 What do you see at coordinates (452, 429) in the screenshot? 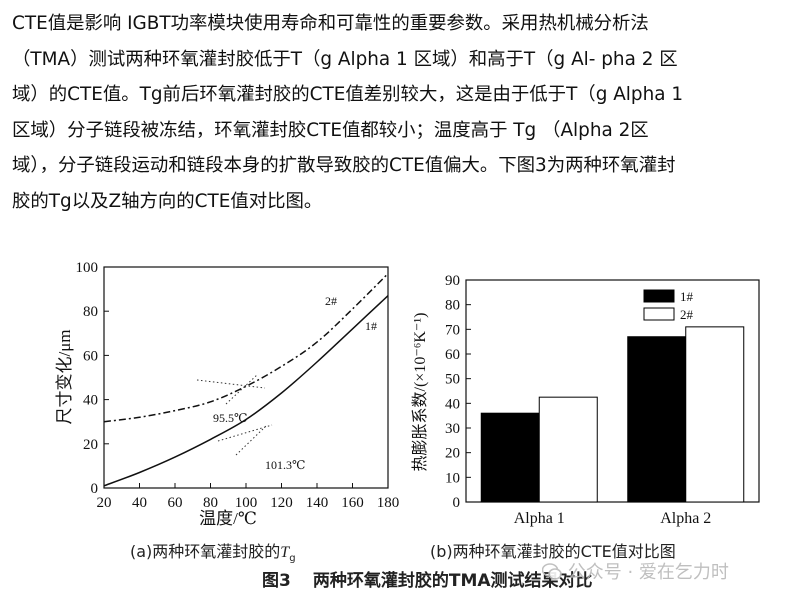
I see `y-tick-label: 30` at bounding box center [452, 429].